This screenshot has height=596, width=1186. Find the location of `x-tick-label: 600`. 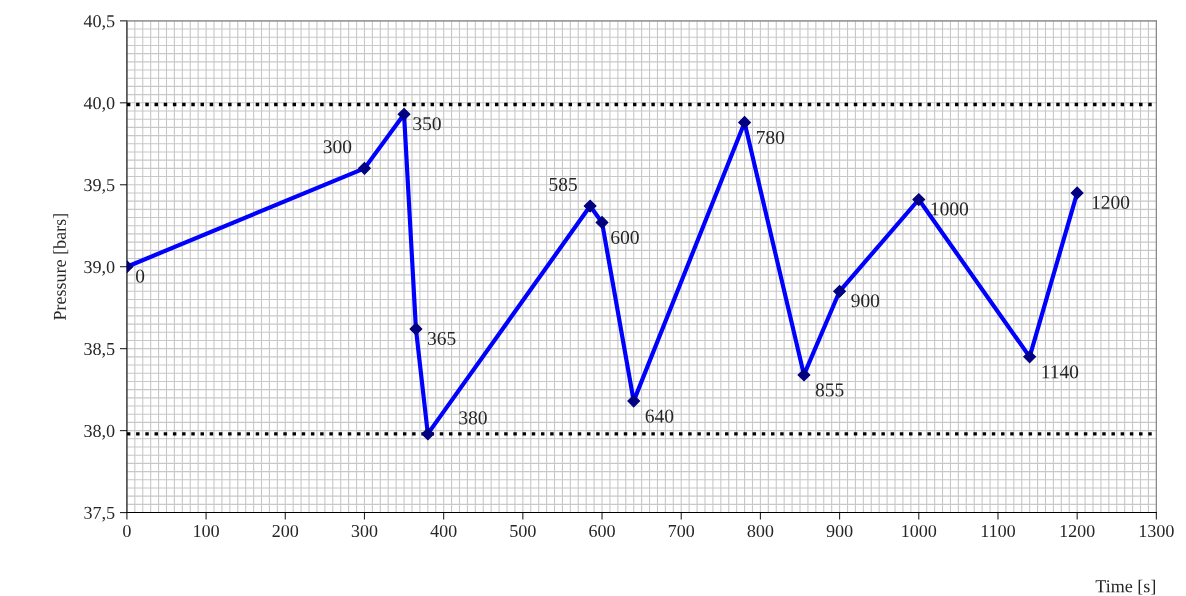

x-tick-label: 600 is located at coordinates (602, 531).